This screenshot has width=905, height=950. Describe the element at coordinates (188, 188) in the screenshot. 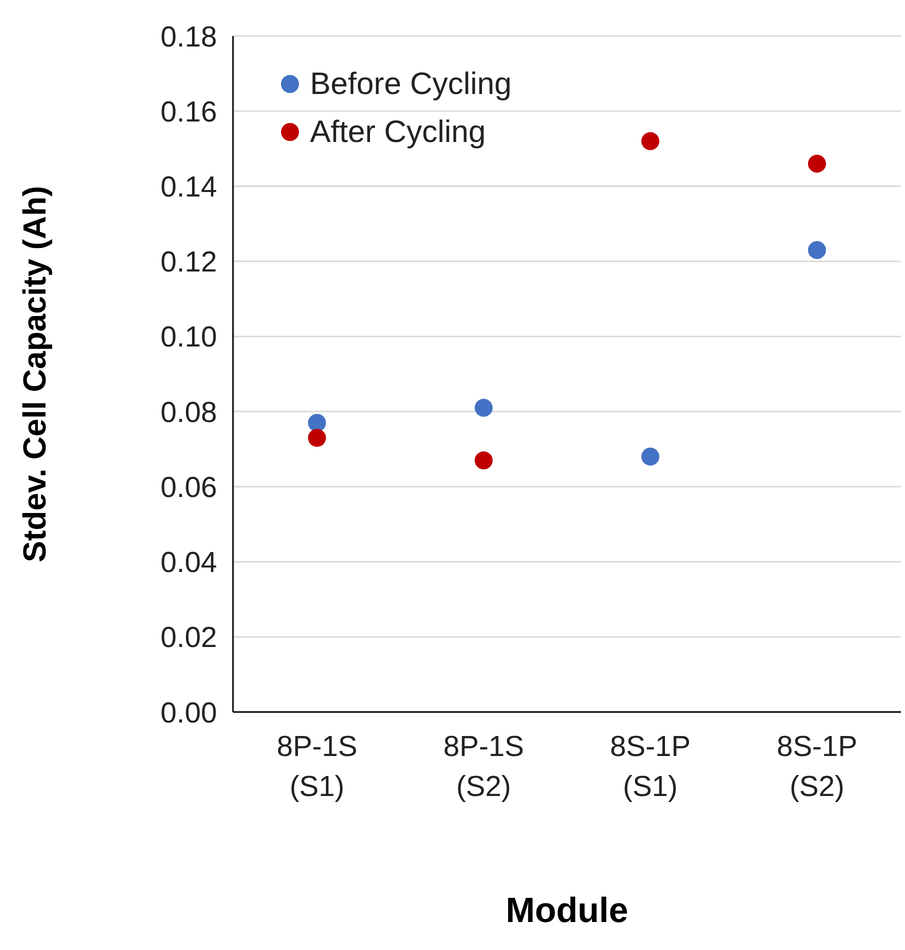

I see `y-tick-label: 0.14` at that location.